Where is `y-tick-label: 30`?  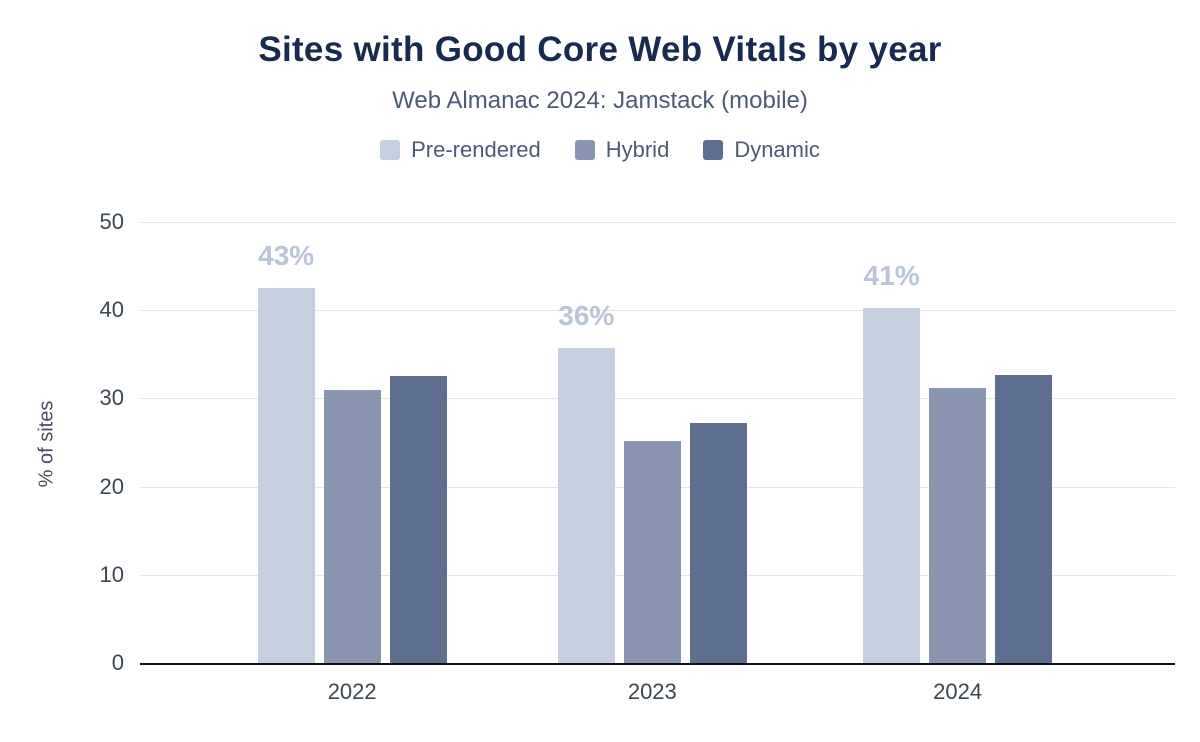
y-tick-label: 30 is located at coordinates (111, 398).